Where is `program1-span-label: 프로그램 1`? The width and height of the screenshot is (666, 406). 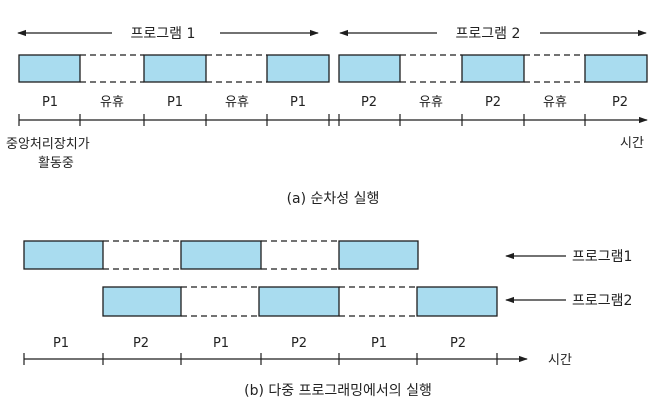 program1-span-label: 프로그램 1 is located at coordinates (163, 34).